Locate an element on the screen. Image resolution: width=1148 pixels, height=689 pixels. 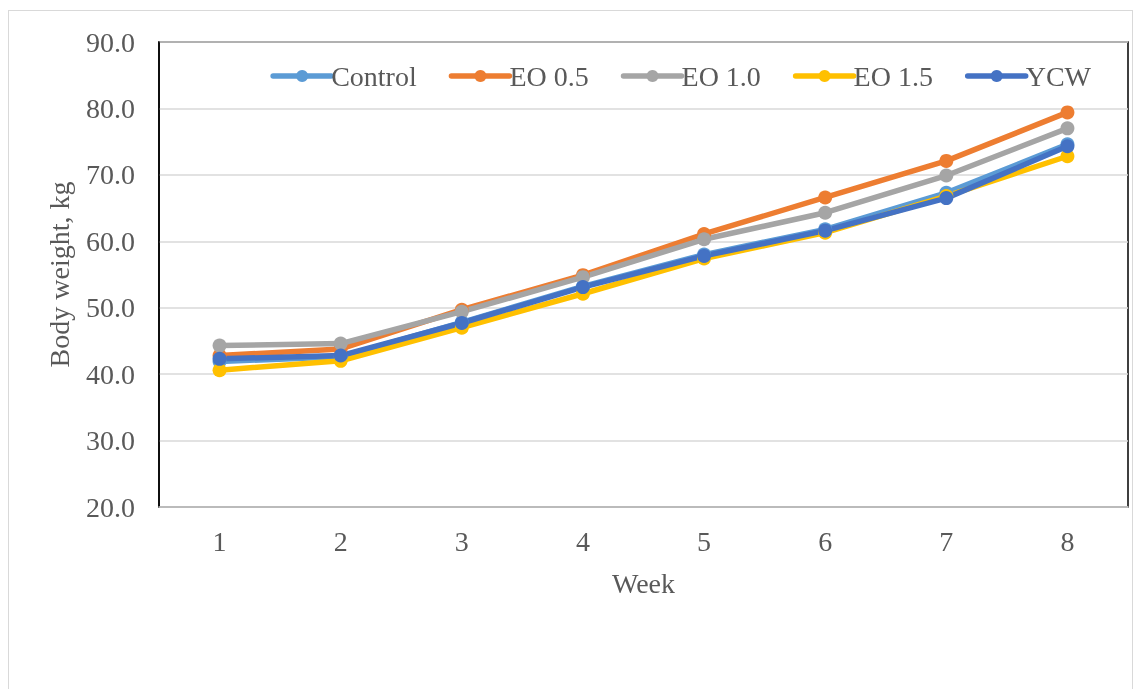
x-tick-label: 2 is located at coordinates (340, 541).